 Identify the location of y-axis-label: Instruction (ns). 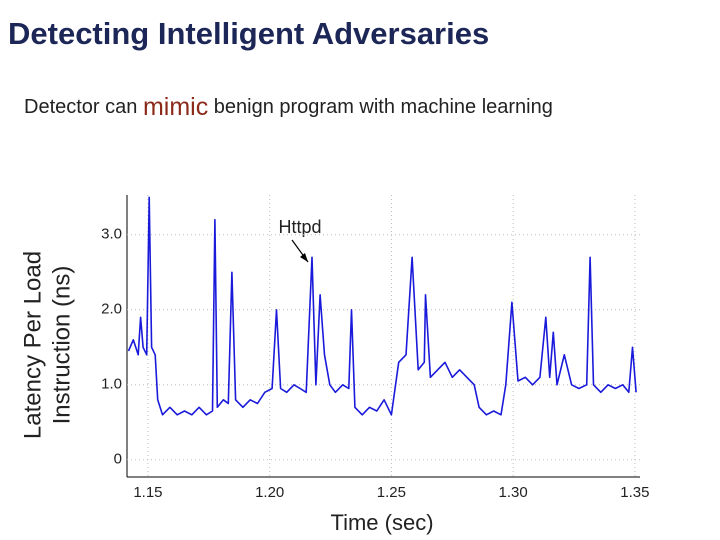
(61, 345).